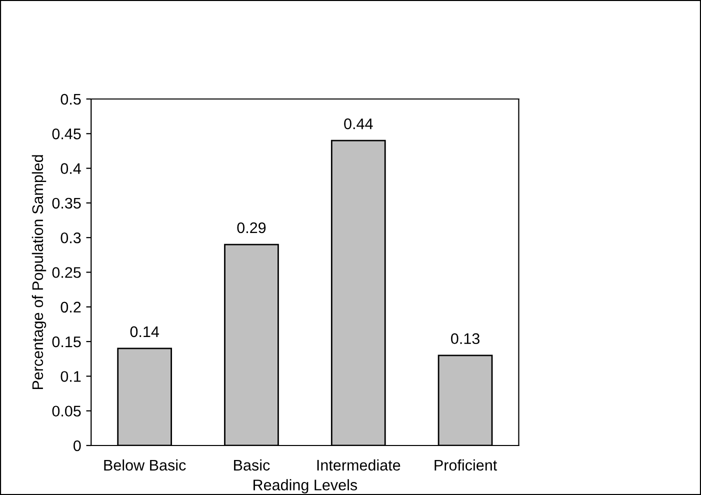 This screenshot has height=495, width=701. What do you see at coordinates (251, 228) in the screenshot?
I see `data-label: 0.29` at bounding box center [251, 228].